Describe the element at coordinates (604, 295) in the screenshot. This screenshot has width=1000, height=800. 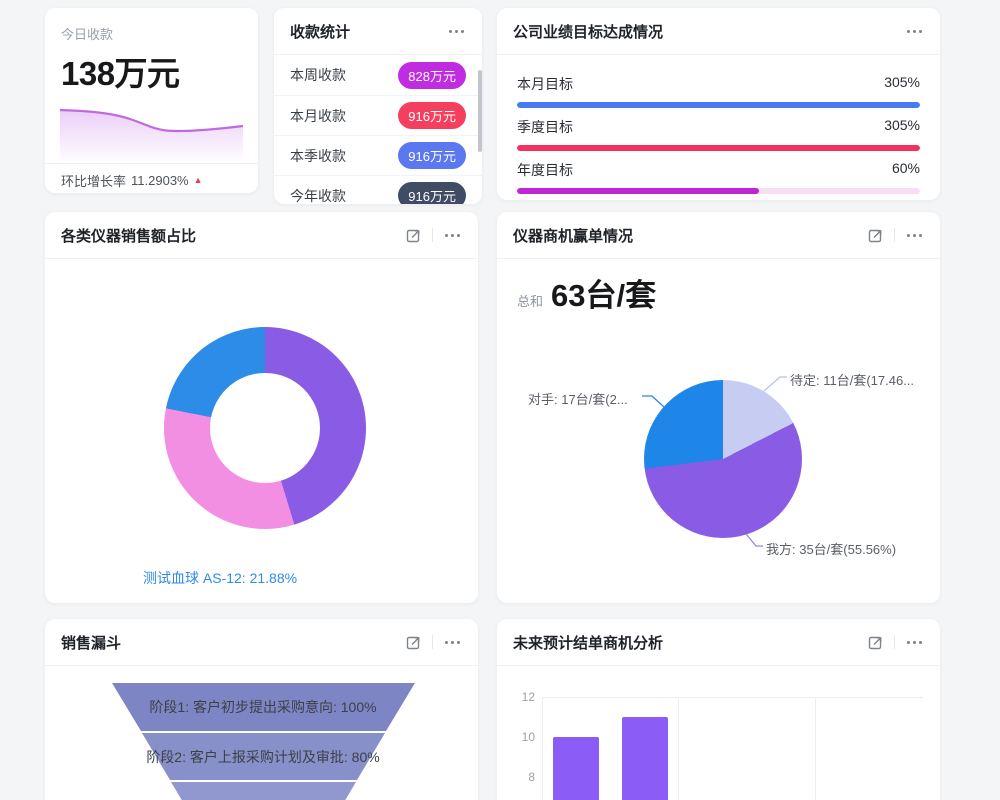
I see `total-value: 63台/套` at that location.